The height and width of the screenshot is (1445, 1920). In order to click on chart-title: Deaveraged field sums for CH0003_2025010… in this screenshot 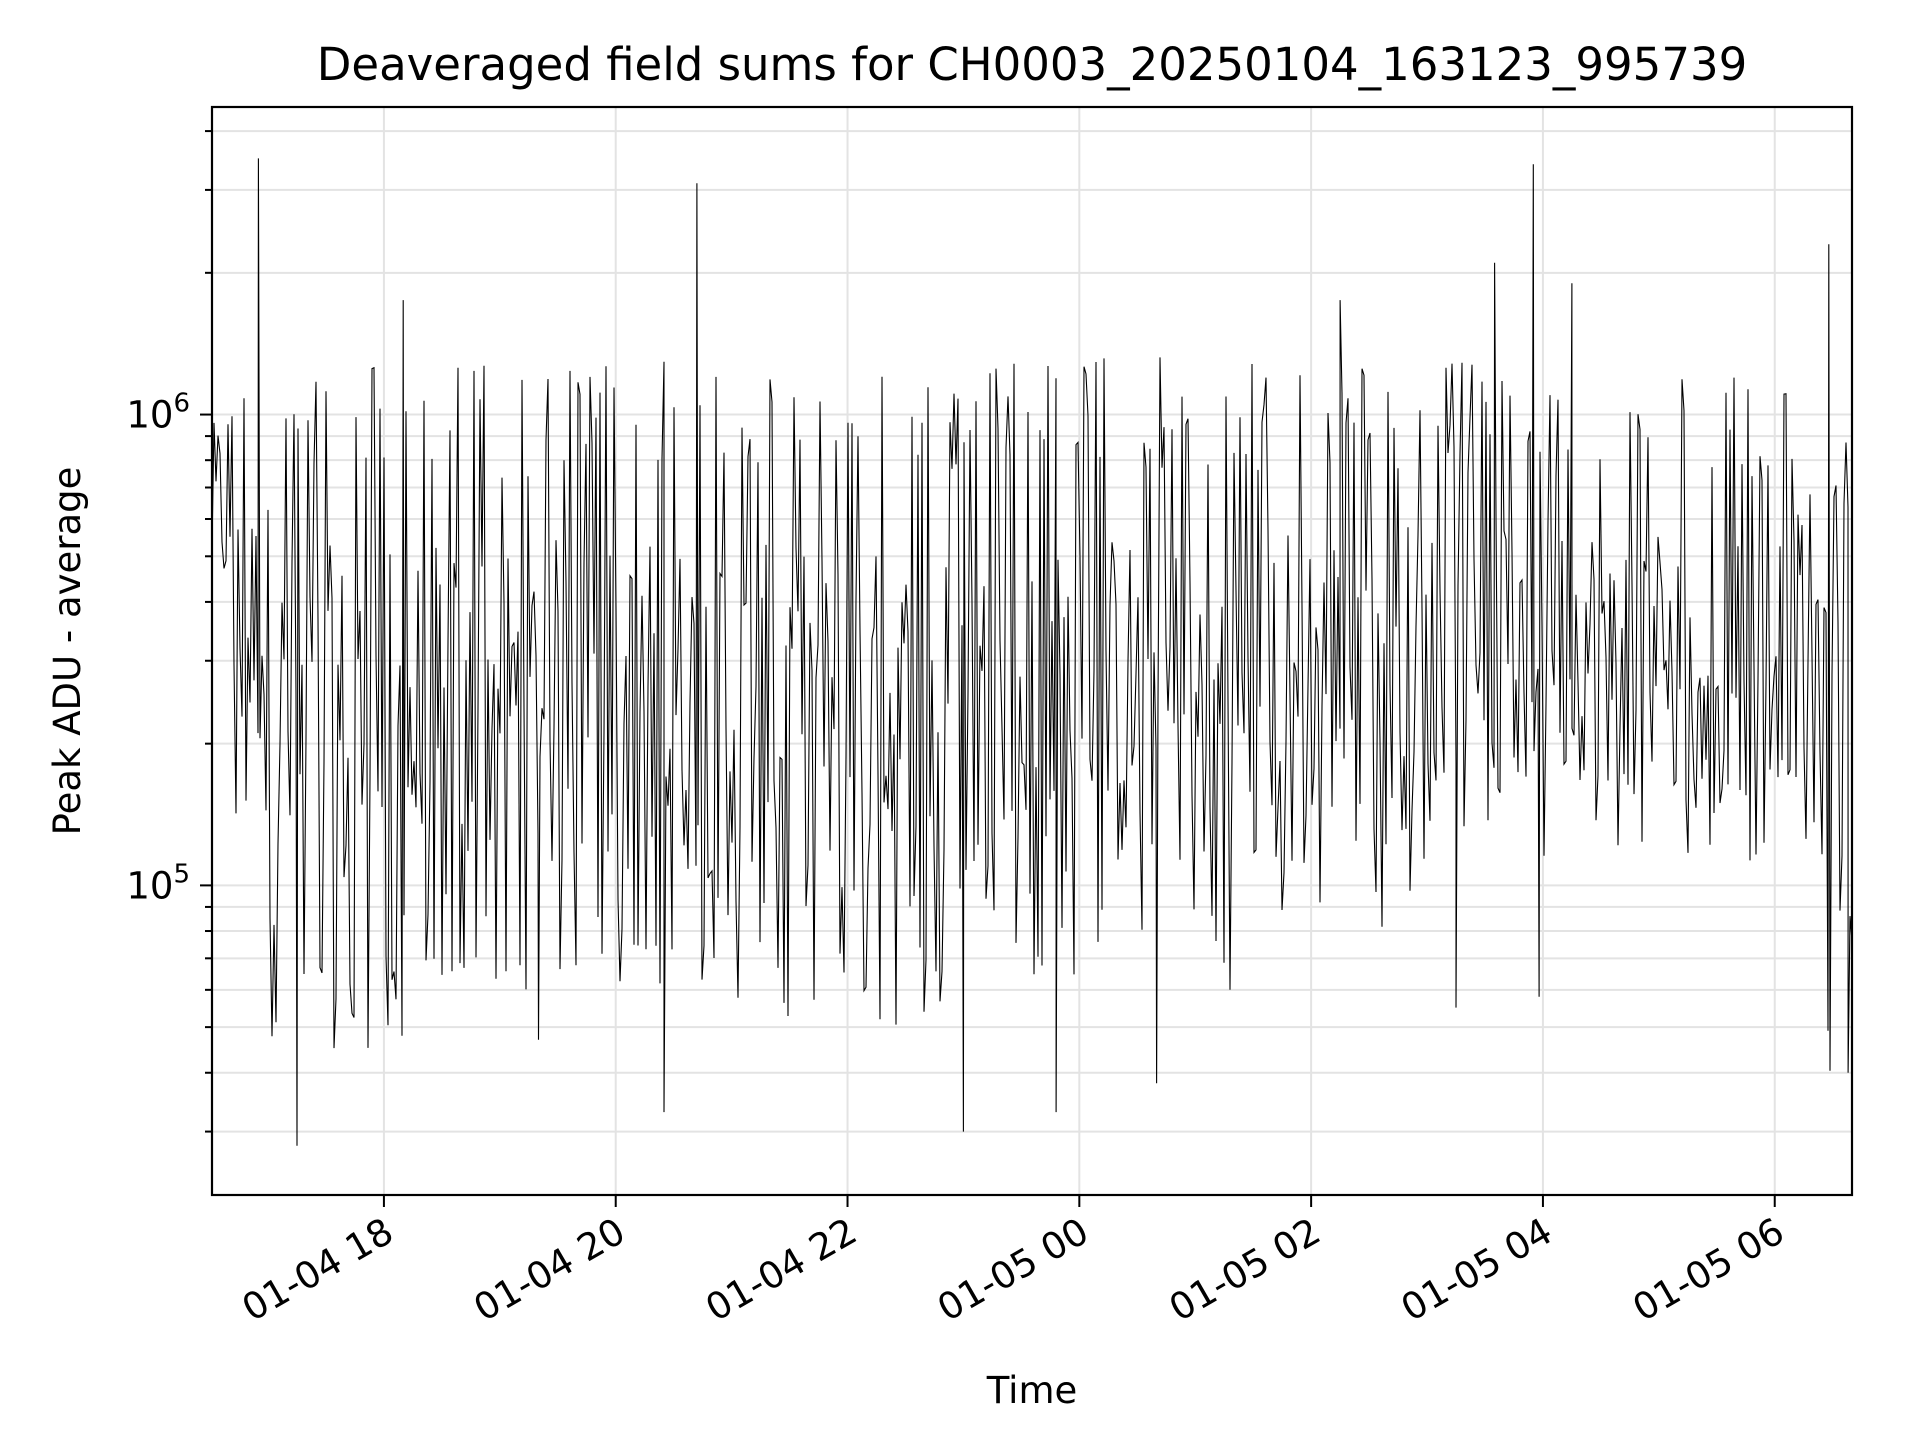, I will do `click(1032, 64)`.